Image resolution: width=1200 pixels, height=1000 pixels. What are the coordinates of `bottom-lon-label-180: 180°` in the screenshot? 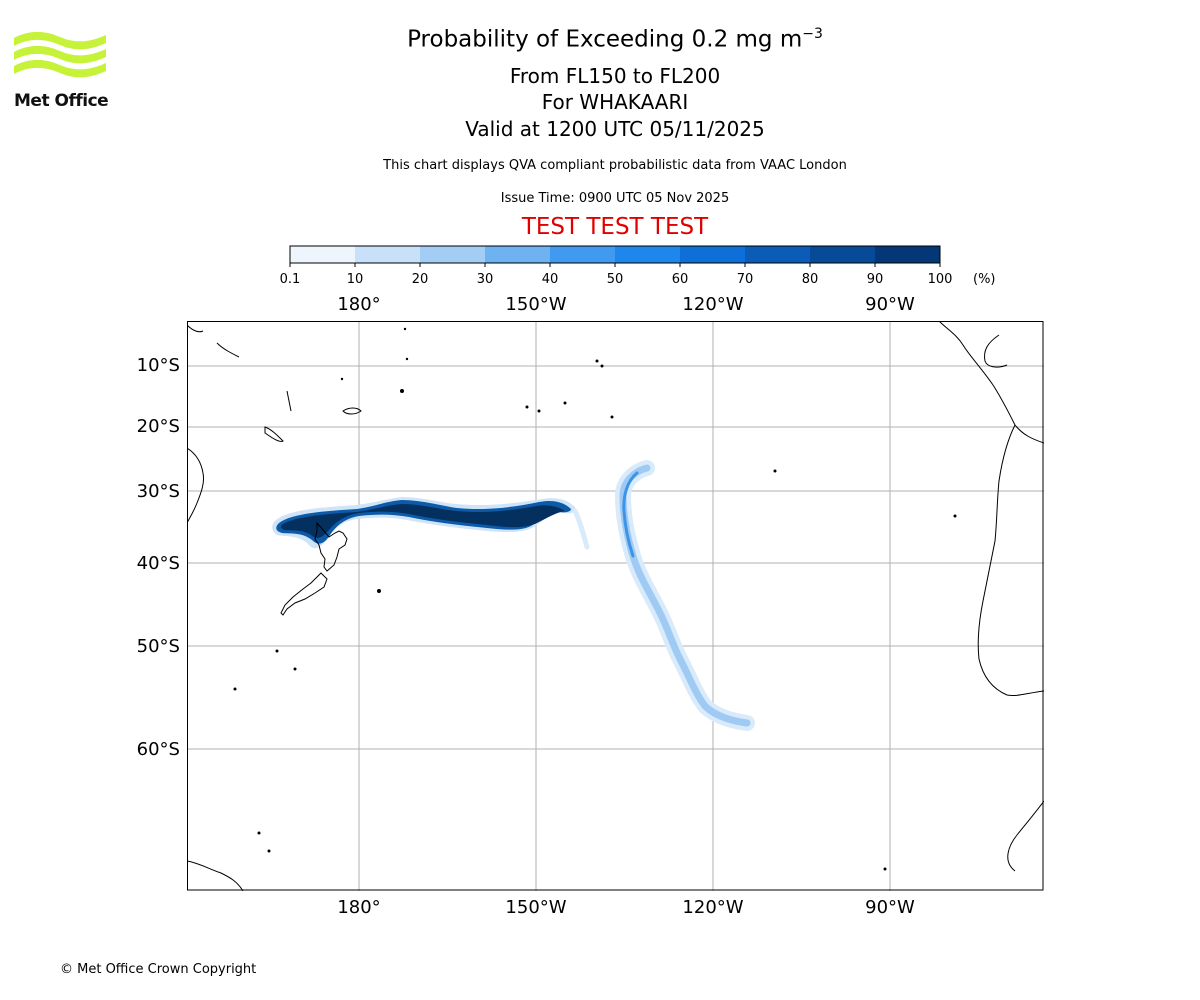 It's located at (358, 907).